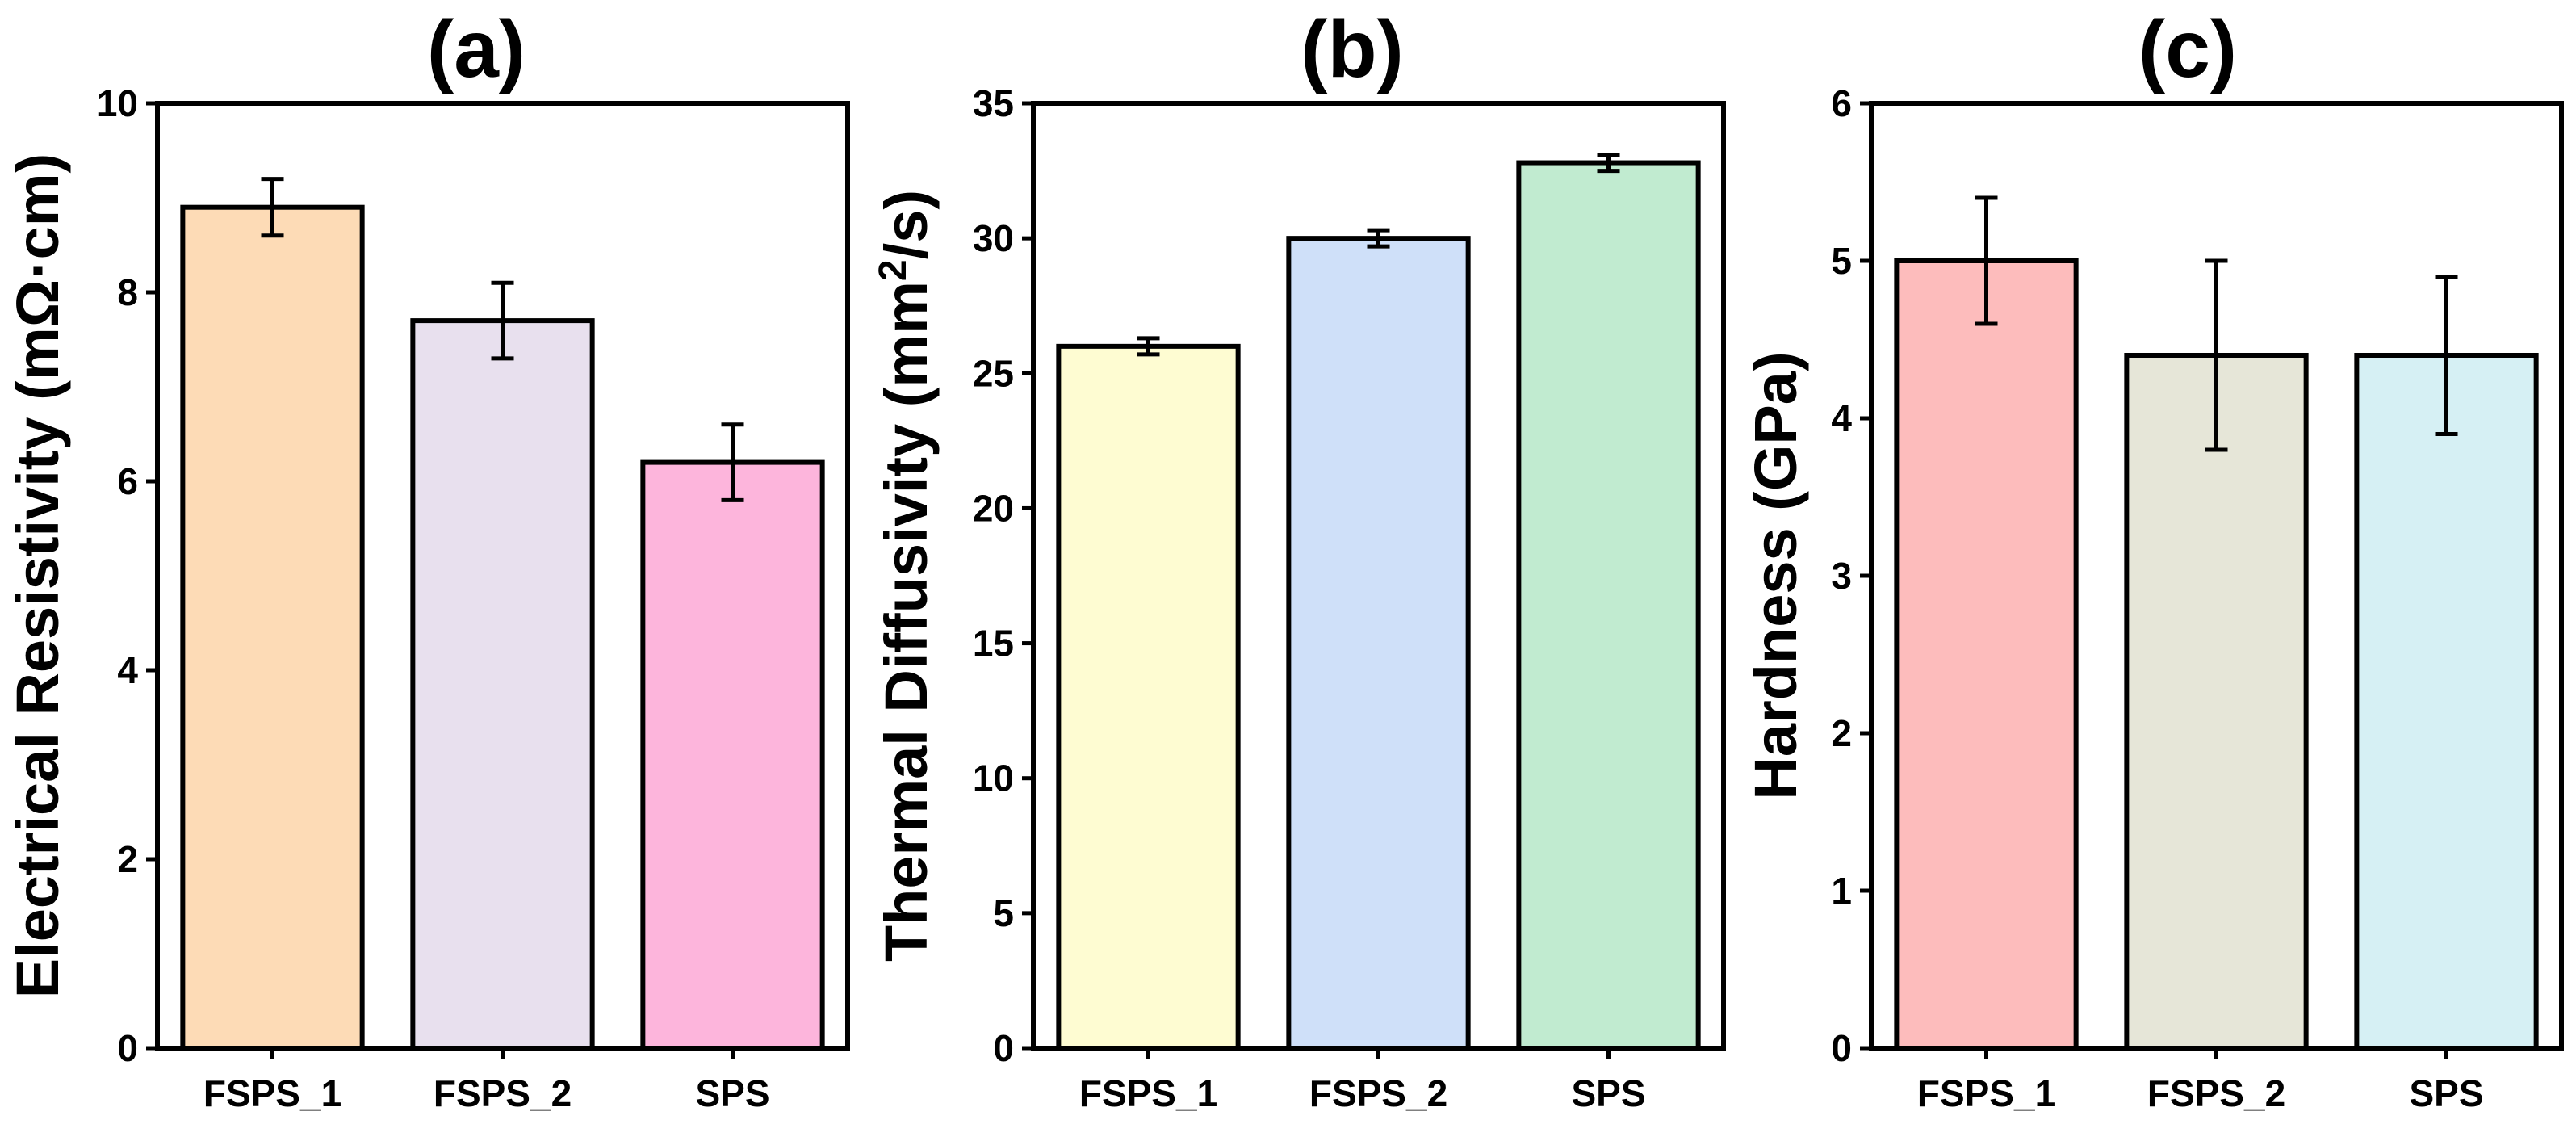 Image resolution: width=2576 pixels, height=1141 pixels. Describe the element at coordinates (994, 644) in the screenshot. I see `y-tick-label: 15` at that location.